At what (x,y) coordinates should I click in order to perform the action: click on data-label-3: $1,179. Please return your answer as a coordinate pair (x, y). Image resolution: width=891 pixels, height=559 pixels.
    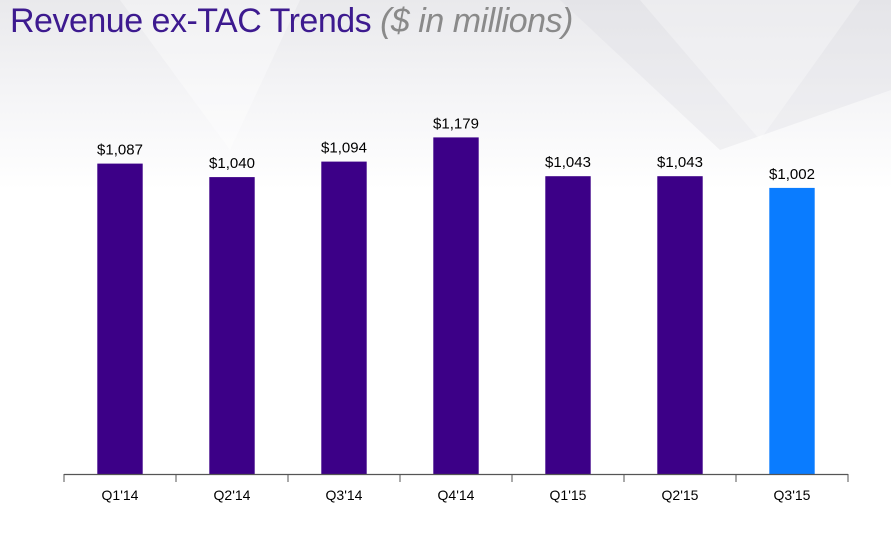
    Looking at the image, I should click on (456, 123).